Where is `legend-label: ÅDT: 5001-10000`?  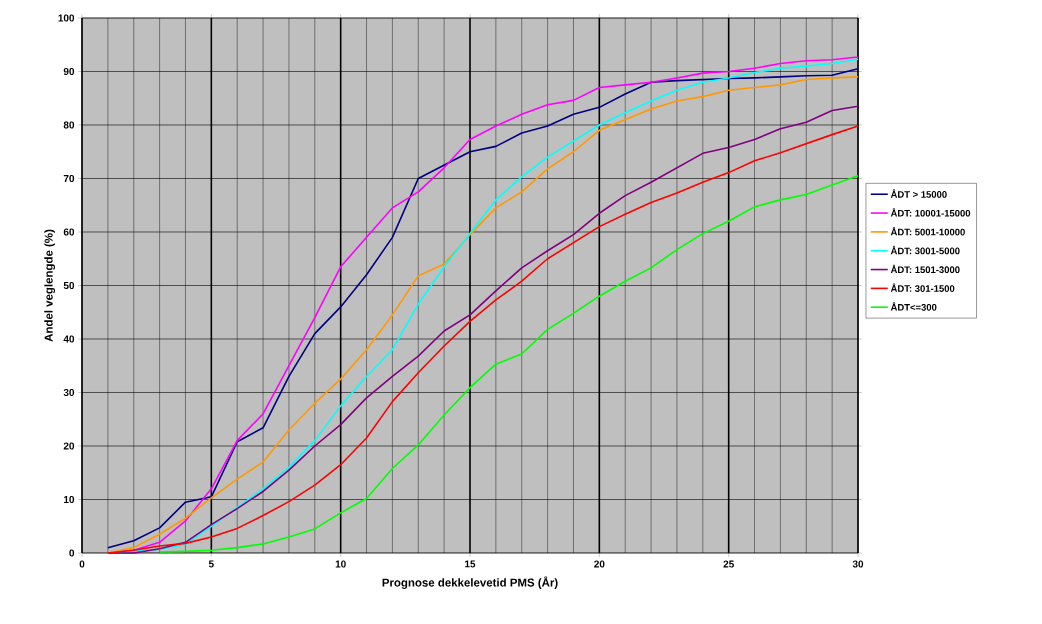
legend-label: ÅDT: 5001-10000 is located at coordinates (927, 231).